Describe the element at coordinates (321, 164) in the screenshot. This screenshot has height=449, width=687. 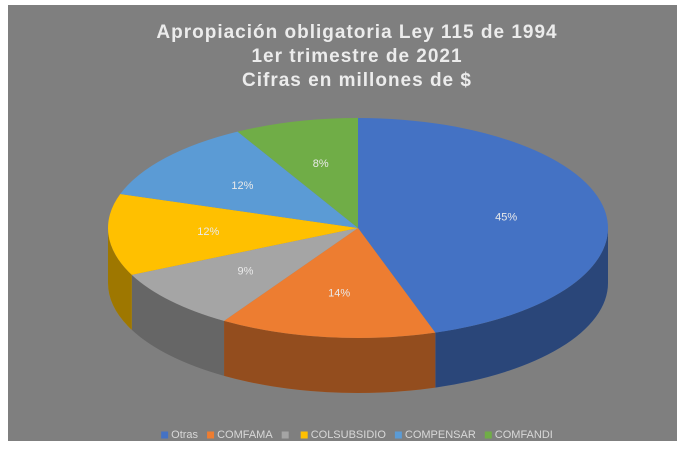
I see `data-label: 8%` at that location.